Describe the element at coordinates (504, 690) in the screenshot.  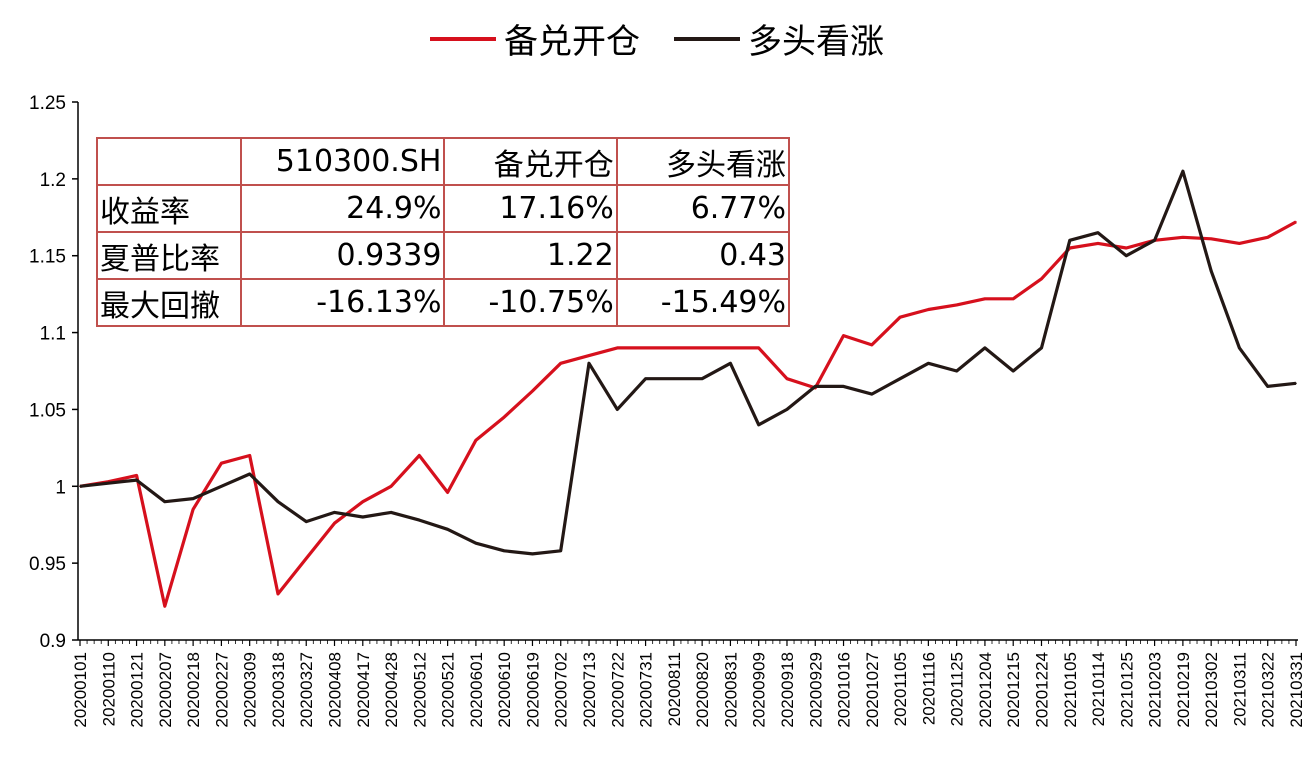
I see `x-tick-label: 20200610` at that location.